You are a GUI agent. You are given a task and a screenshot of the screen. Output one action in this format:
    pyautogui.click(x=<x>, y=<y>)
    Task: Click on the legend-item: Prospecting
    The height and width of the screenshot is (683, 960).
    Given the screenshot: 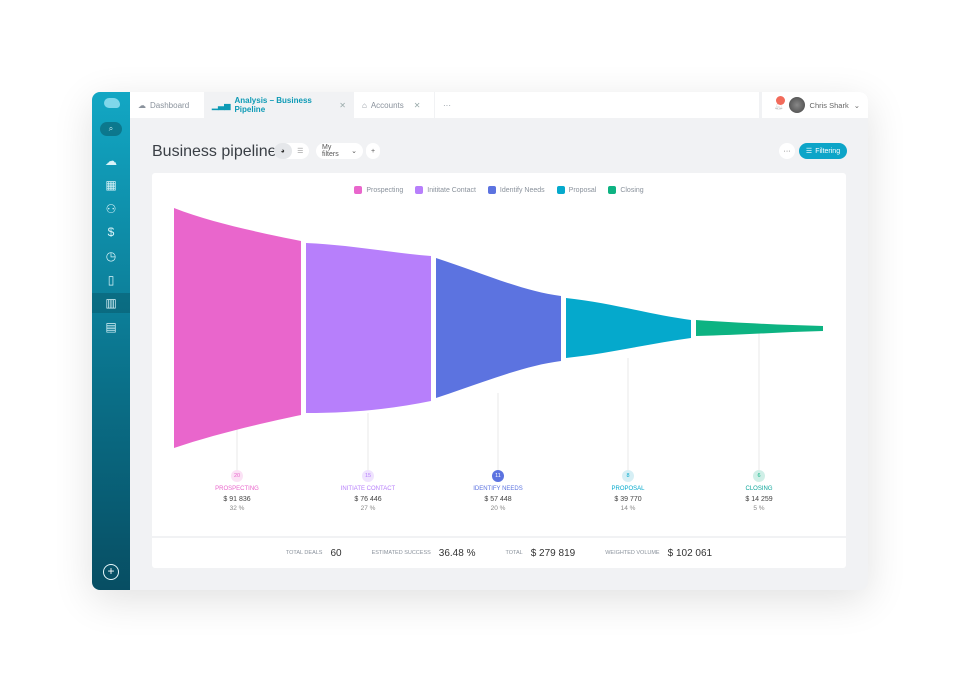 What is the action you would take?
    pyautogui.click(x=378, y=190)
    